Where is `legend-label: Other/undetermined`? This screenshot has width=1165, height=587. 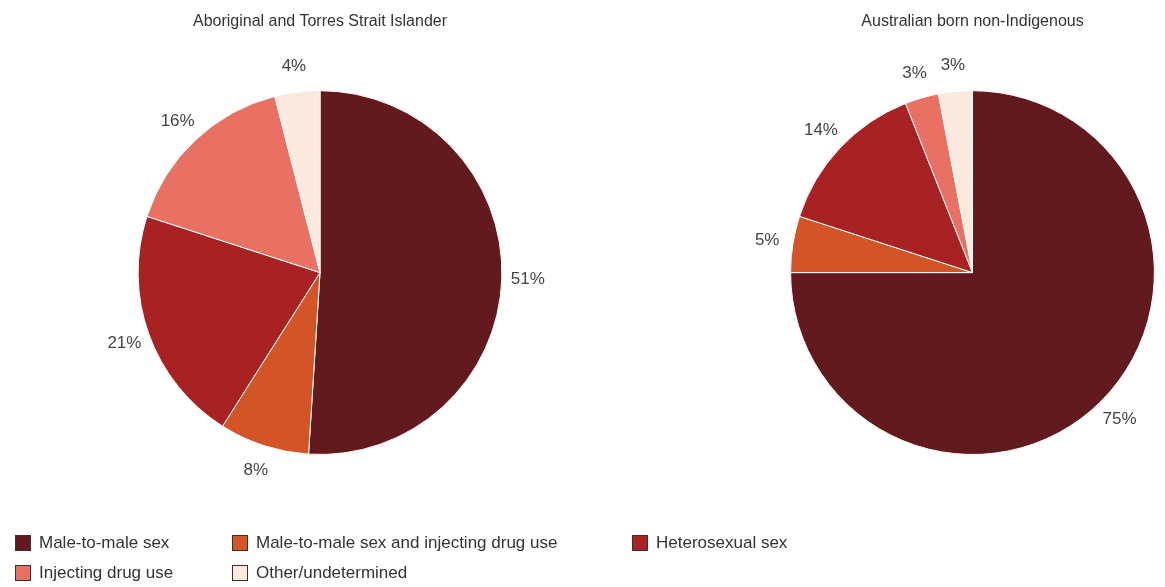 legend-label: Other/undetermined is located at coordinates (332, 573).